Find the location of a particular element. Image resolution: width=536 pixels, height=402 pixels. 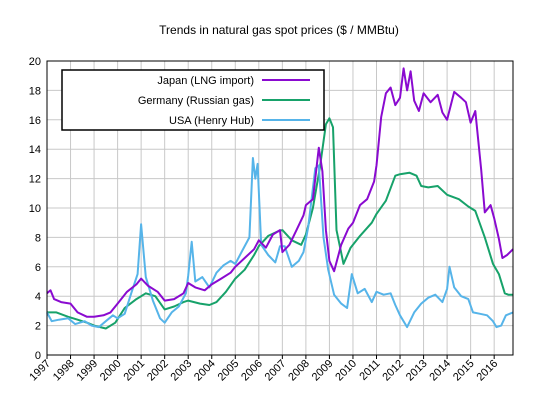

legend-label: Japan (LNG import) is located at coordinates (205, 81).